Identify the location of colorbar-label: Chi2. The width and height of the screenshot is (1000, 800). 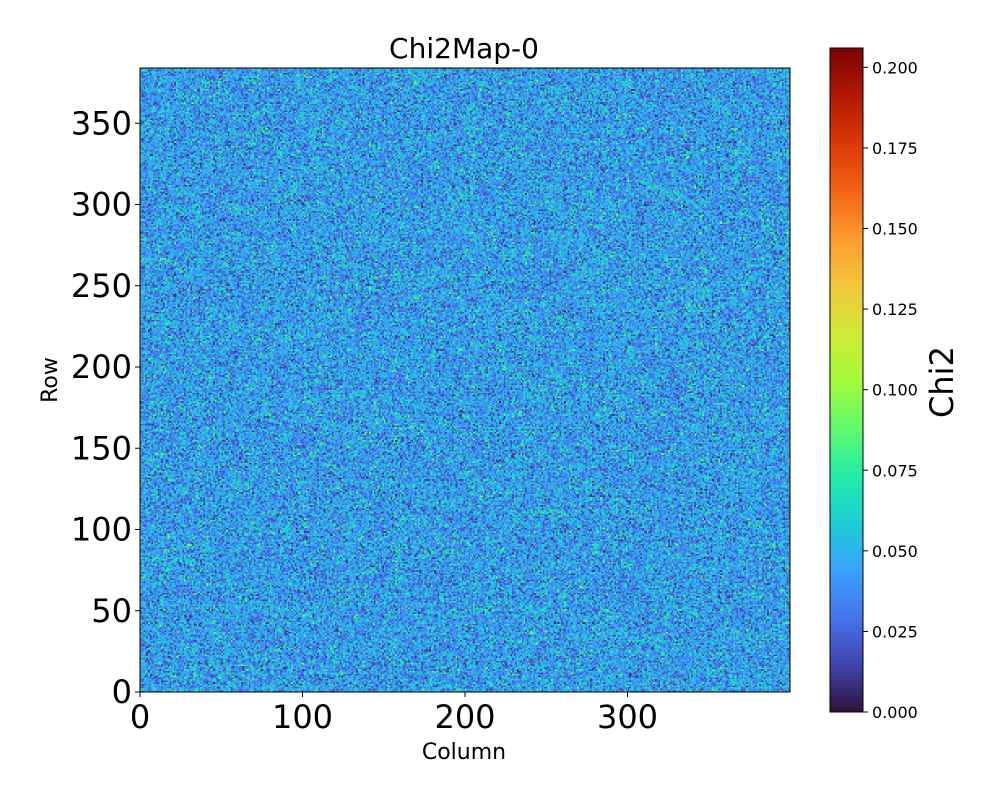
(942, 382).